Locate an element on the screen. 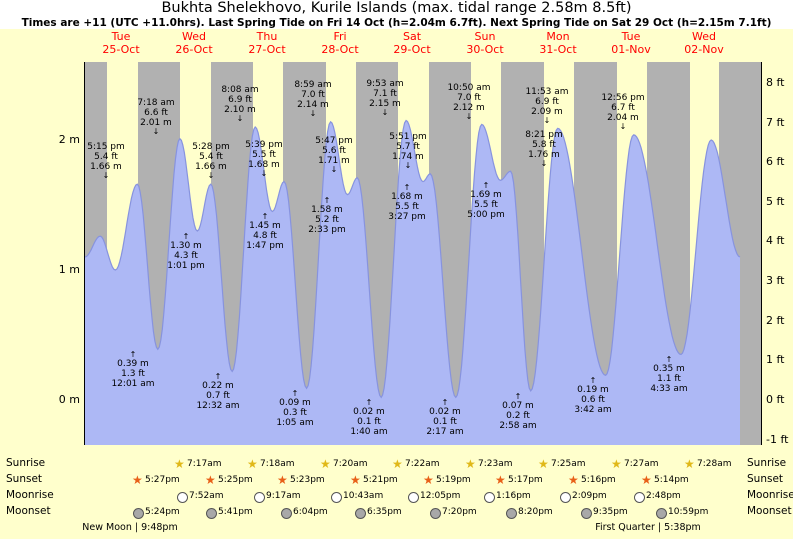 Image resolution: width=793 pixels, height=539 pixels. low-tide-height-ft: 5.2 ft is located at coordinates (327, 220).